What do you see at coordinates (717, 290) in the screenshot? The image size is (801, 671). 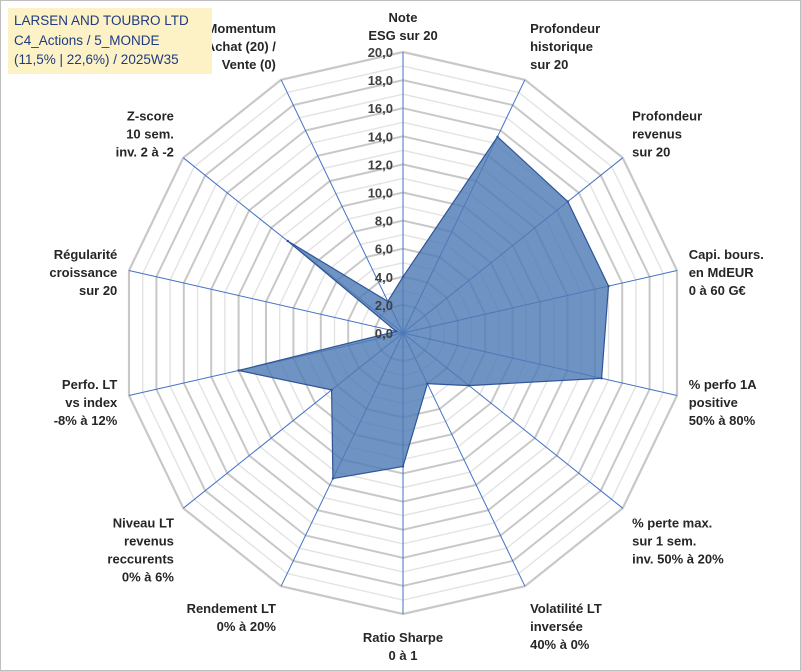 I see `axis-label-line: 0 à 60 G€` at bounding box center [717, 290].